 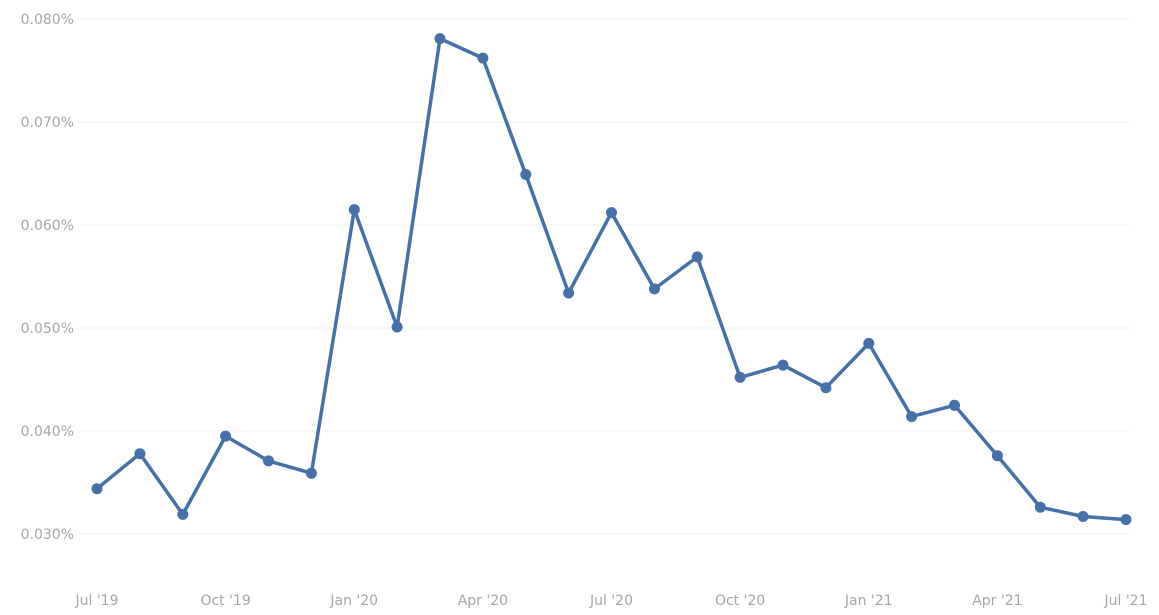 I want to click on y-axis: 0.030% 0.040% 0.050% 0.060% 0.070% 0.080%, so click(x=47, y=277).